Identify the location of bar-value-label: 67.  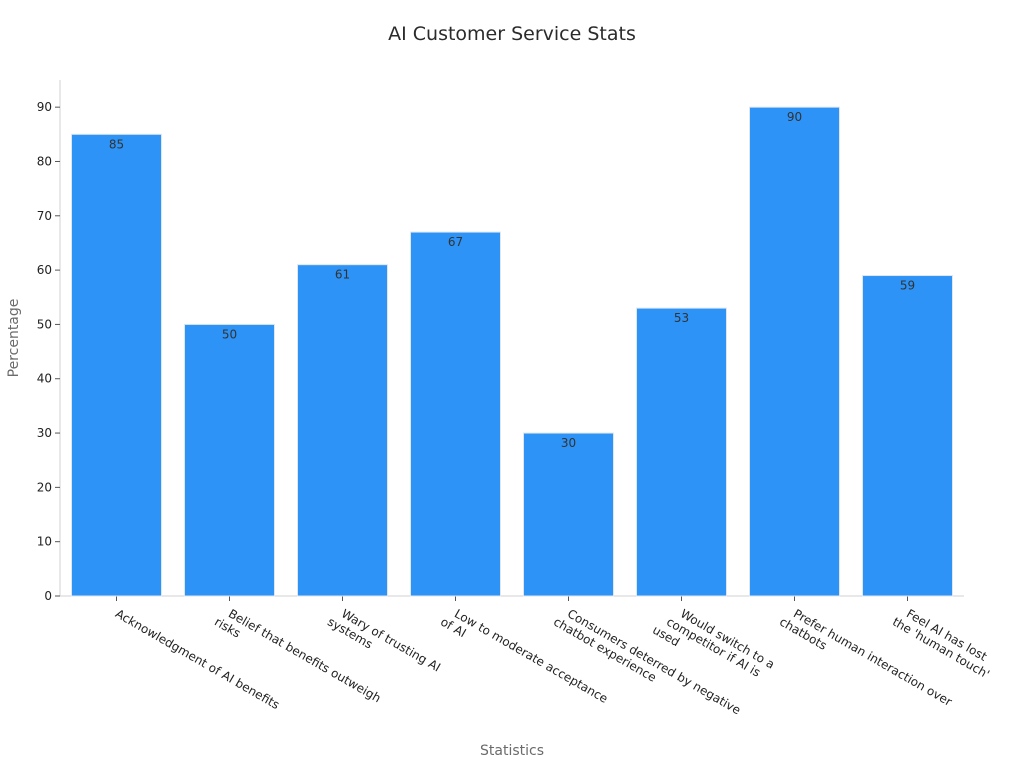
(455, 242).